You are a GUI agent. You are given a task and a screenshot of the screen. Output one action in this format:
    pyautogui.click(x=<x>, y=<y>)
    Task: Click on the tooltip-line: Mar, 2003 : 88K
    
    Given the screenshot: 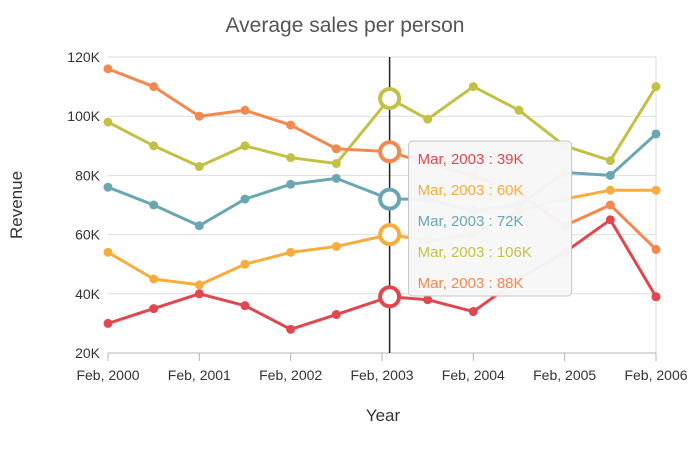 What is the action you would take?
    pyautogui.click(x=471, y=283)
    